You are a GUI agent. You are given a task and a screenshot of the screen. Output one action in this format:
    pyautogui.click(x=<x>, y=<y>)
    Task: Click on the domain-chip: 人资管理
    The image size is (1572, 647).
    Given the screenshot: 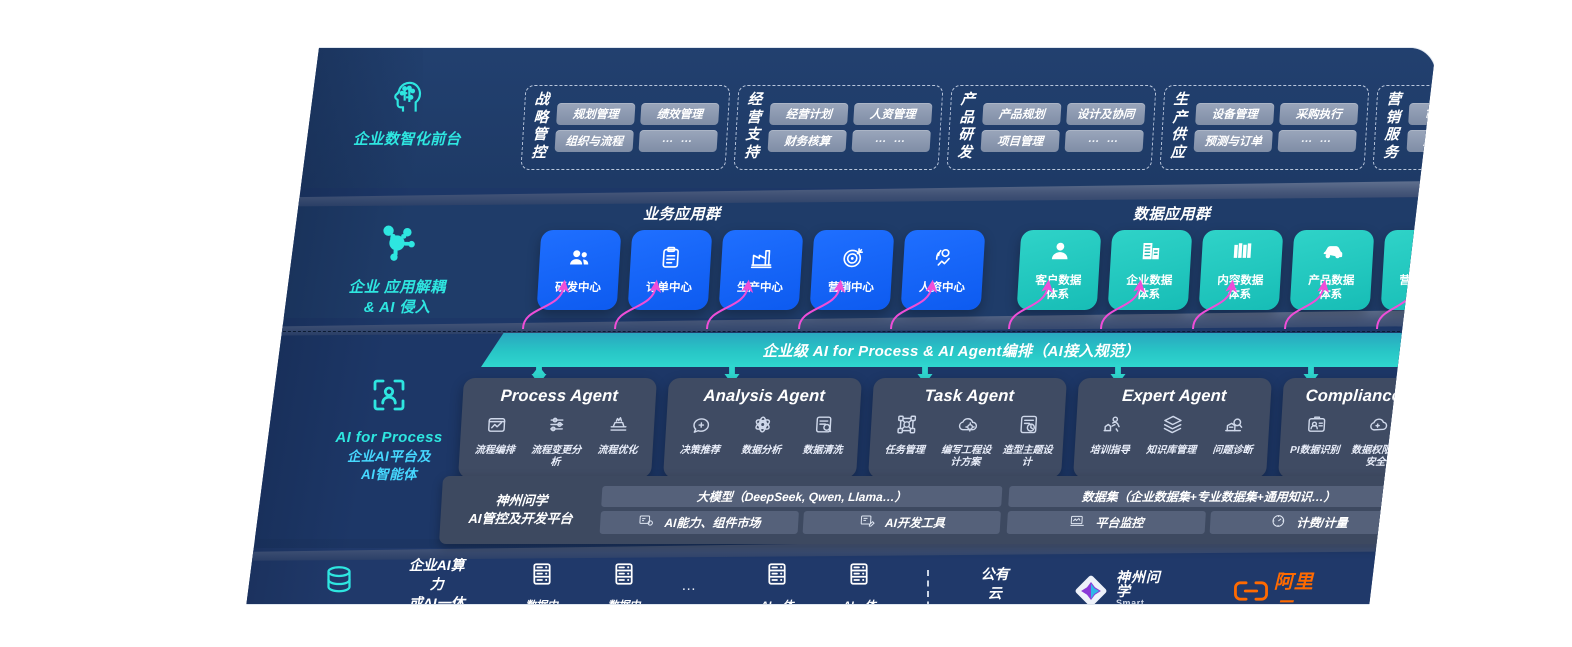 What is the action you would take?
    pyautogui.click(x=893, y=113)
    